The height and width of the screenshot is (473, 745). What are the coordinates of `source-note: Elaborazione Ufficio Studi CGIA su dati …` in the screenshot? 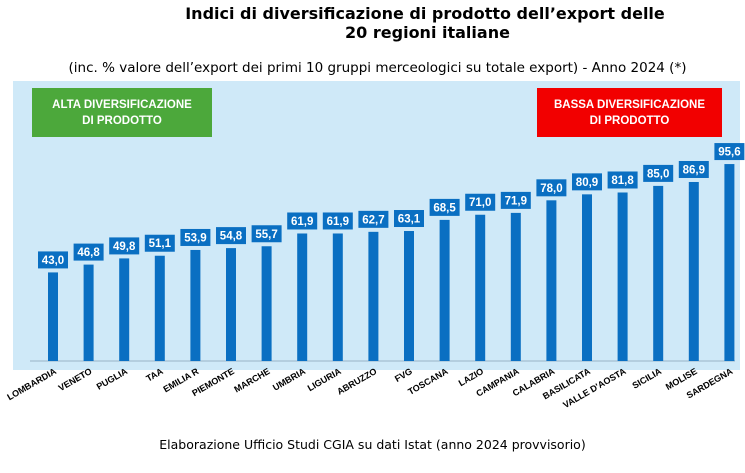 It's located at (372, 444).